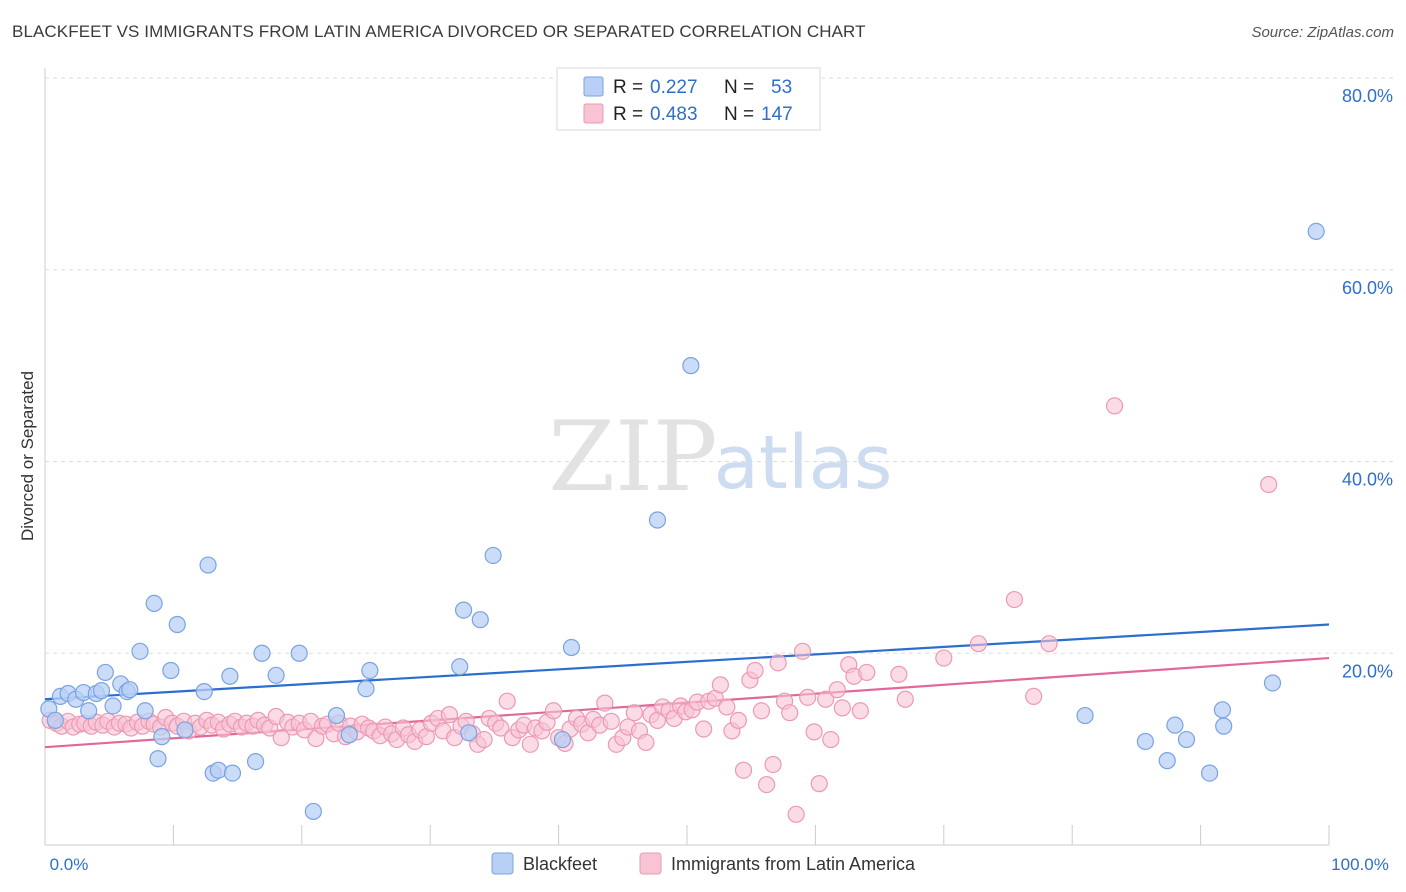 This screenshot has width=1406, height=892. I want to click on y-tick-label: 40.0%, so click(1367, 480).